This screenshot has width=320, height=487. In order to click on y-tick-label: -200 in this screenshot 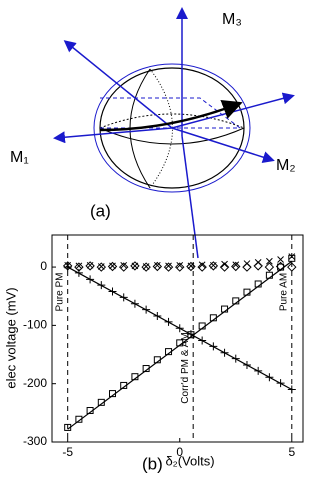, I will do `click(35, 383)`.